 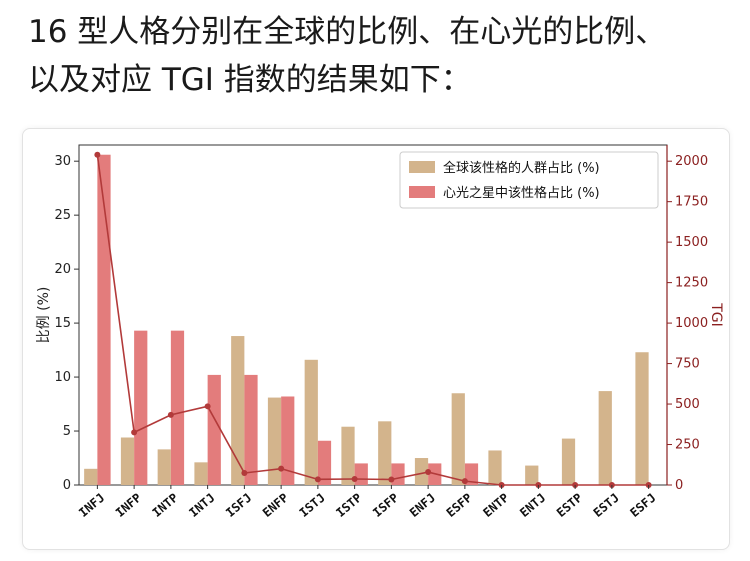 I want to click on x-tick-label-esfp: ESFP, so click(x=459, y=505).